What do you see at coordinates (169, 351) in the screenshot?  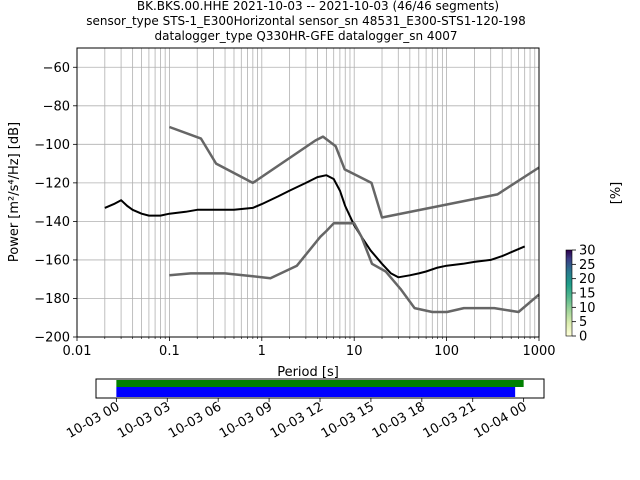 I see `x-tick-label: 0.1` at bounding box center [169, 351].